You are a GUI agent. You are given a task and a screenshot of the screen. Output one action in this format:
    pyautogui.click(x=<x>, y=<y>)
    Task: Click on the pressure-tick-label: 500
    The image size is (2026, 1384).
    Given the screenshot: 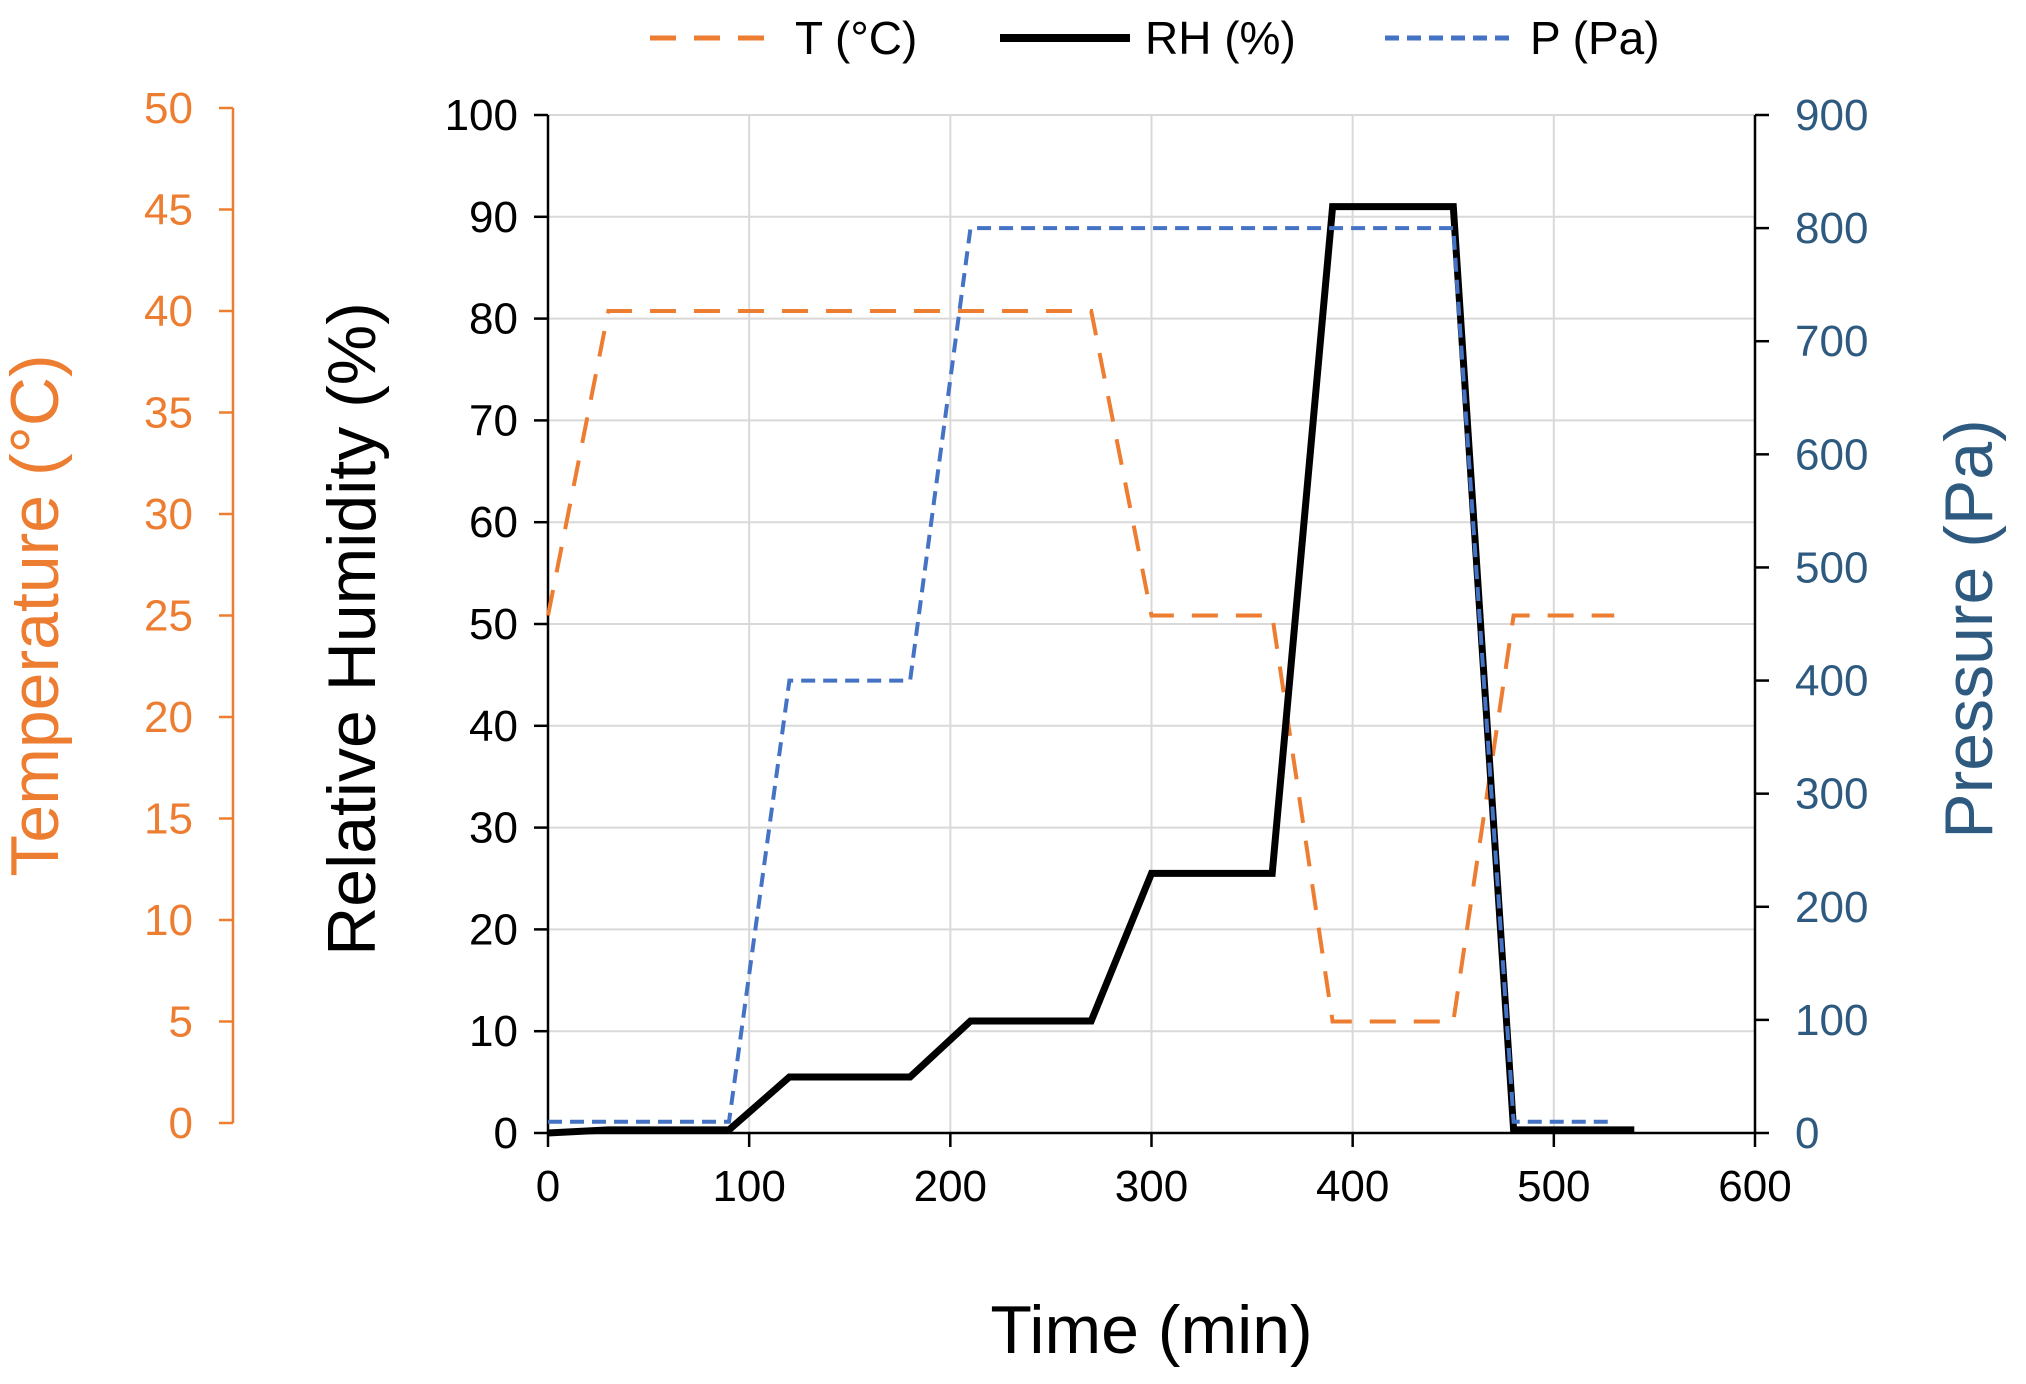 What is the action you would take?
    pyautogui.click(x=1831, y=567)
    